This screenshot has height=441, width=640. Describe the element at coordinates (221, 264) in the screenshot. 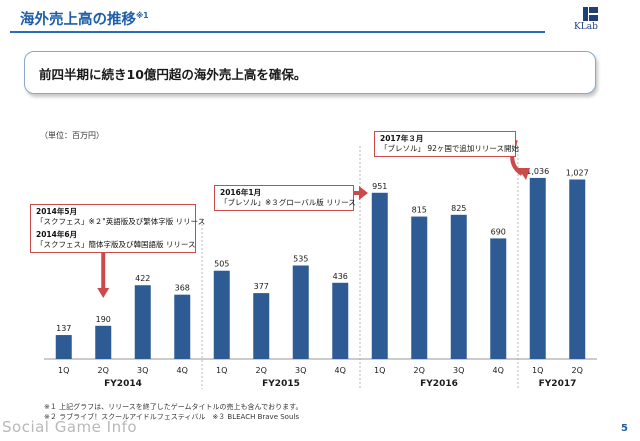

I see `value-label: 505` at that location.